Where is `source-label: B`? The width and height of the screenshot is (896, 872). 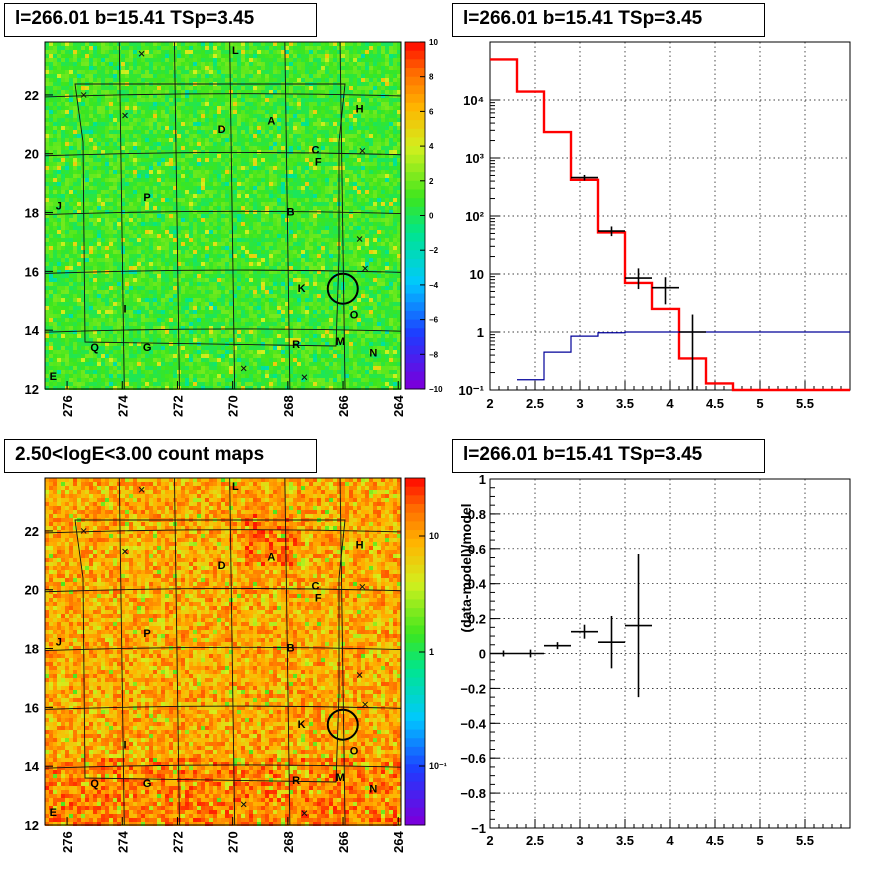
source-label: B is located at coordinates (291, 213).